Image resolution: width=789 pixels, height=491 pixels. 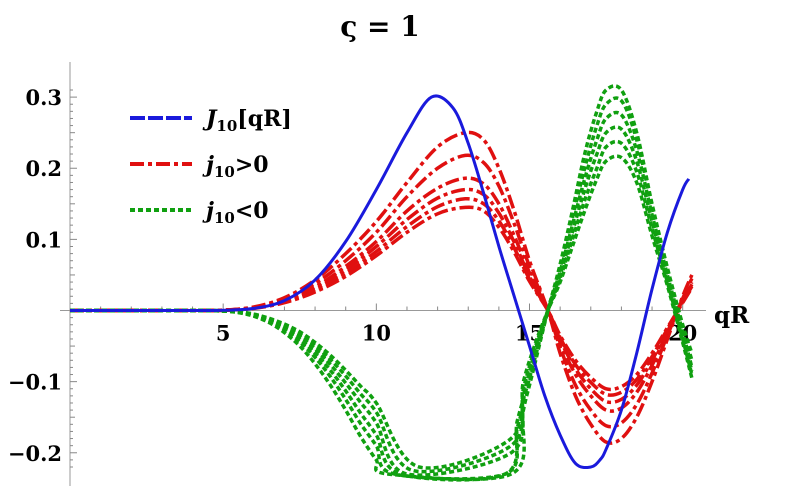 I want to click on legend-label: j10<0, so click(x=235, y=212).